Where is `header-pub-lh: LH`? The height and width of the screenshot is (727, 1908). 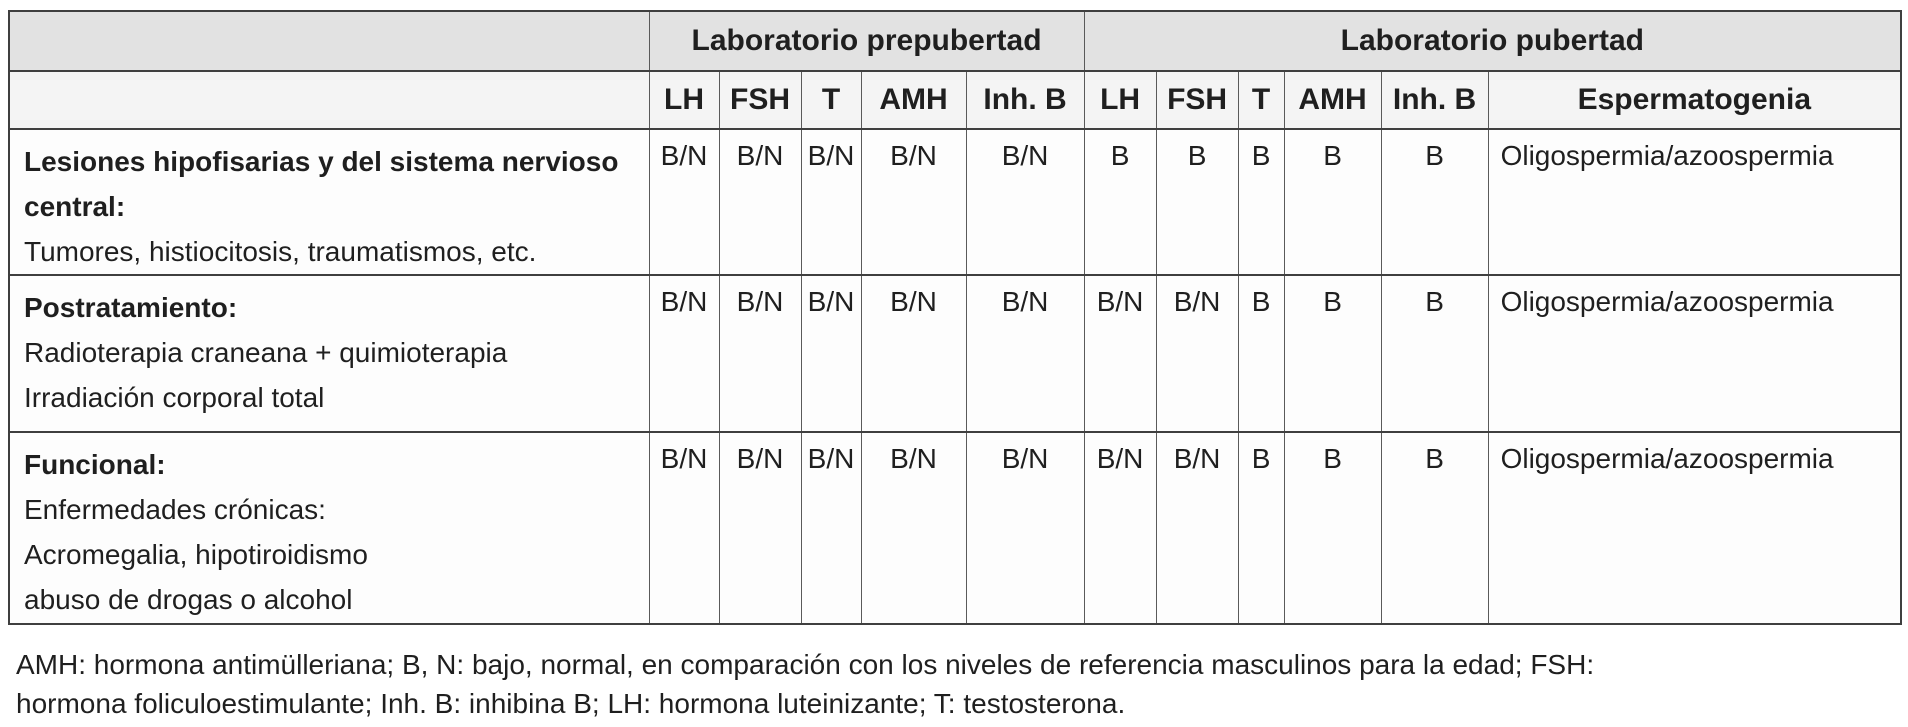
header-pub-lh: LH is located at coordinates (1120, 100).